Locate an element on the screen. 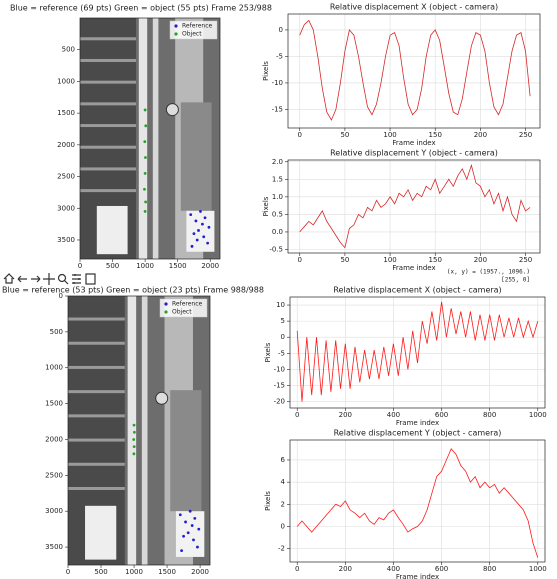 This screenshot has width=557, height=579. toolbar is located at coordinates (49, 279).